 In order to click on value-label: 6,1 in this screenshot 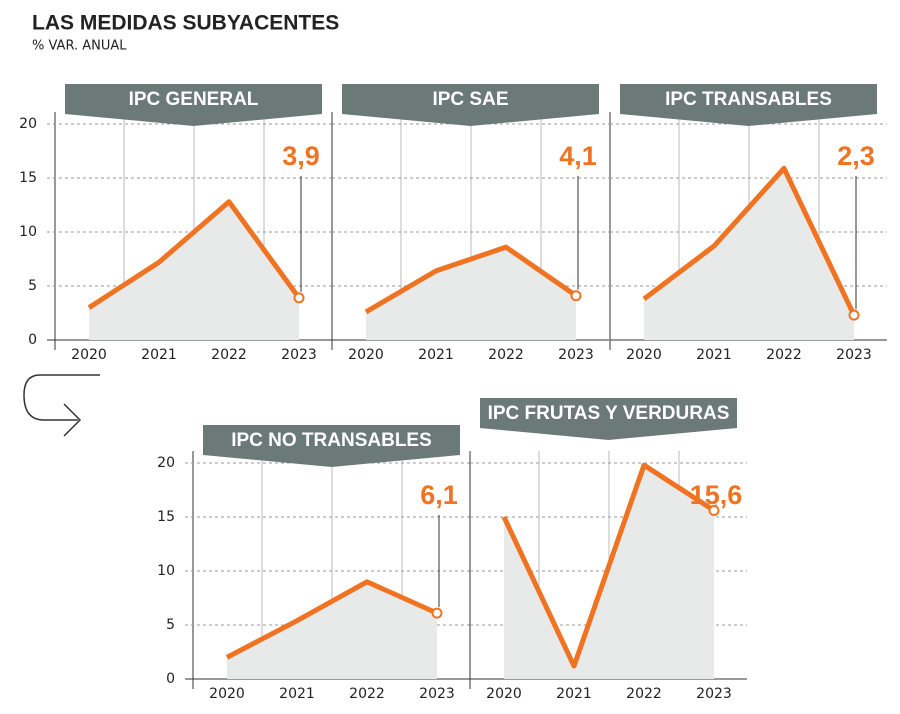, I will do `click(439, 495)`.